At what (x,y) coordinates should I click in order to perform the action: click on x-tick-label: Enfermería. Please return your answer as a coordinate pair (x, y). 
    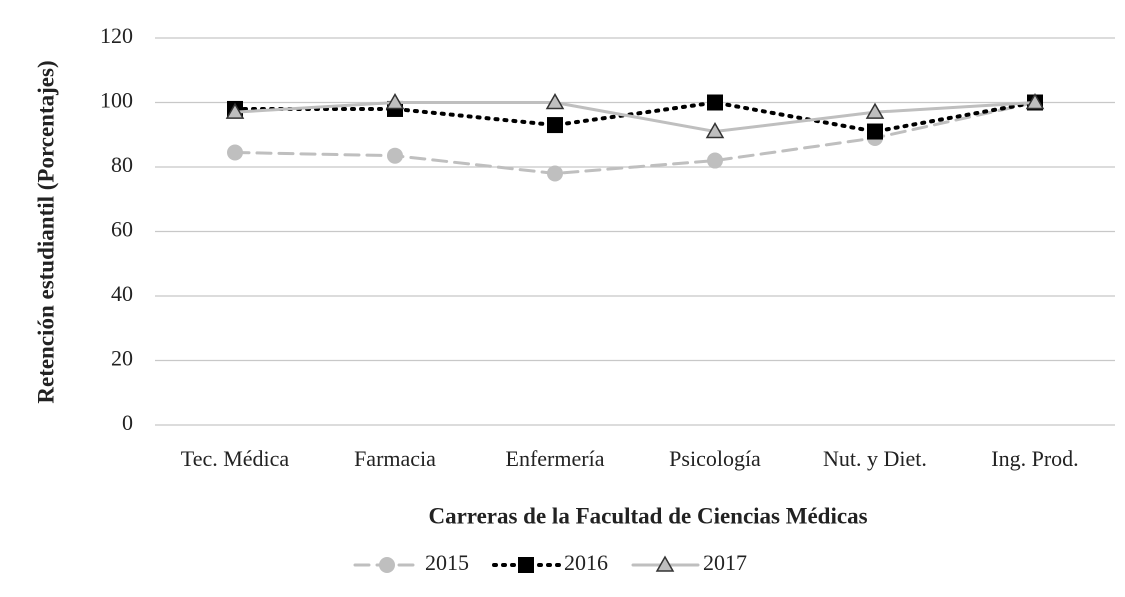
    Looking at the image, I should click on (555, 458).